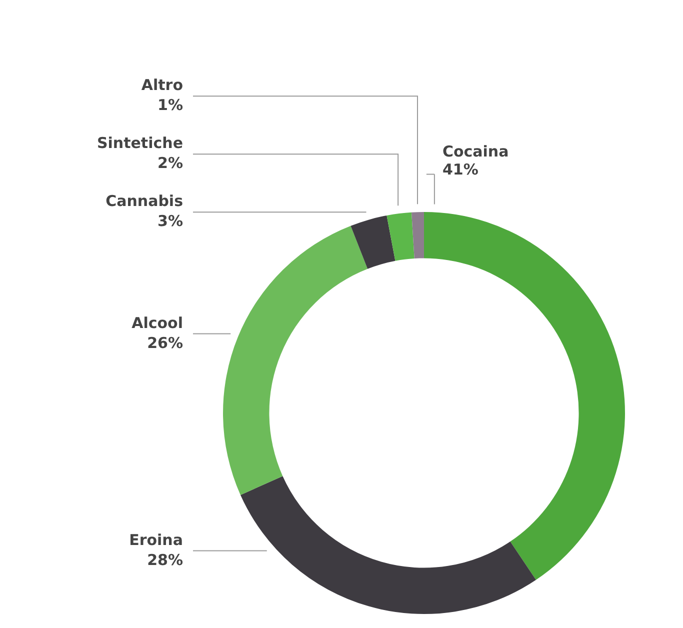 The height and width of the screenshot is (628, 683). Describe the element at coordinates (165, 559) in the screenshot. I see `data-label: 28%` at that location.